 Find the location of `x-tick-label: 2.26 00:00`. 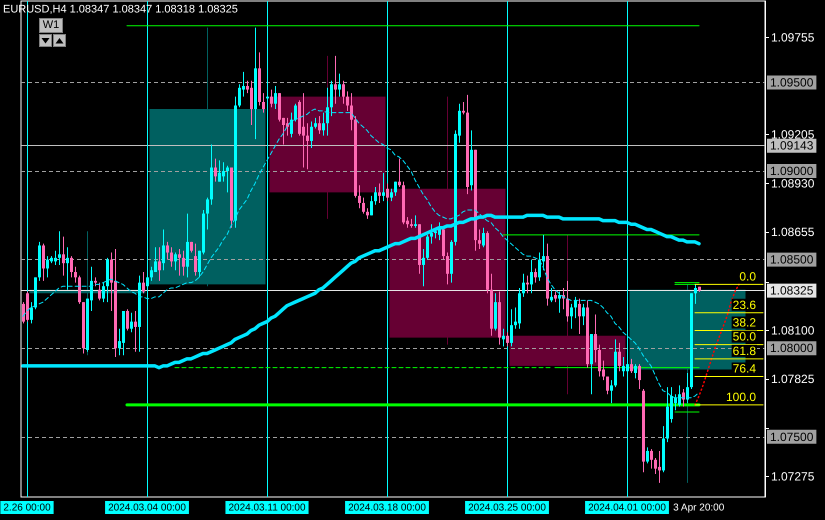

x-tick-label: 2.26 00:00 is located at coordinates (27, 508).